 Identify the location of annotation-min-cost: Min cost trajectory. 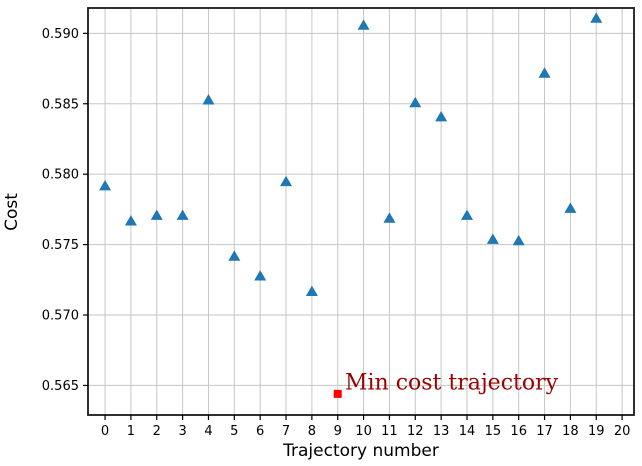
(452, 383).